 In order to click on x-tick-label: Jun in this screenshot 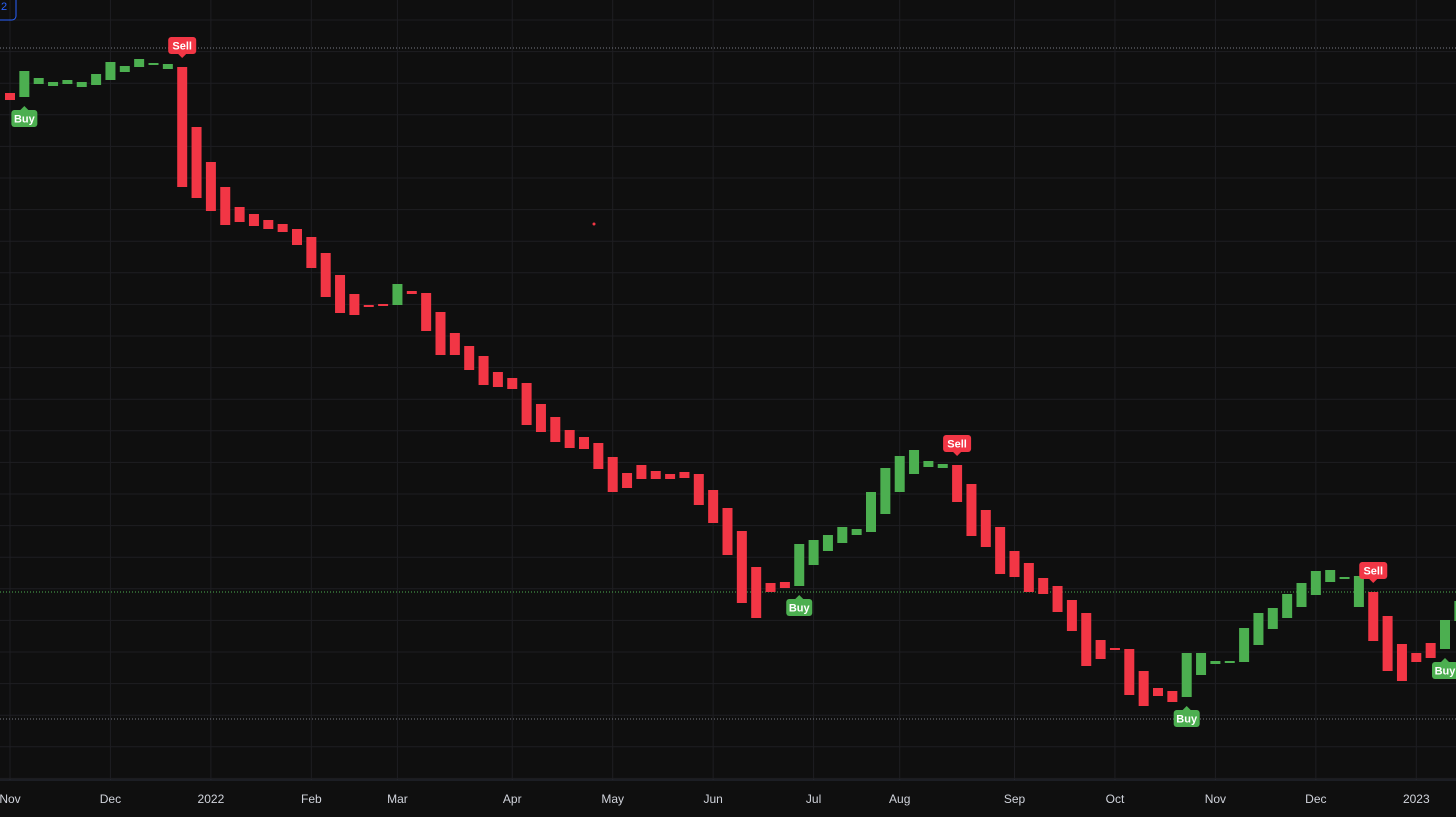, I will do `click(712, 799)`.